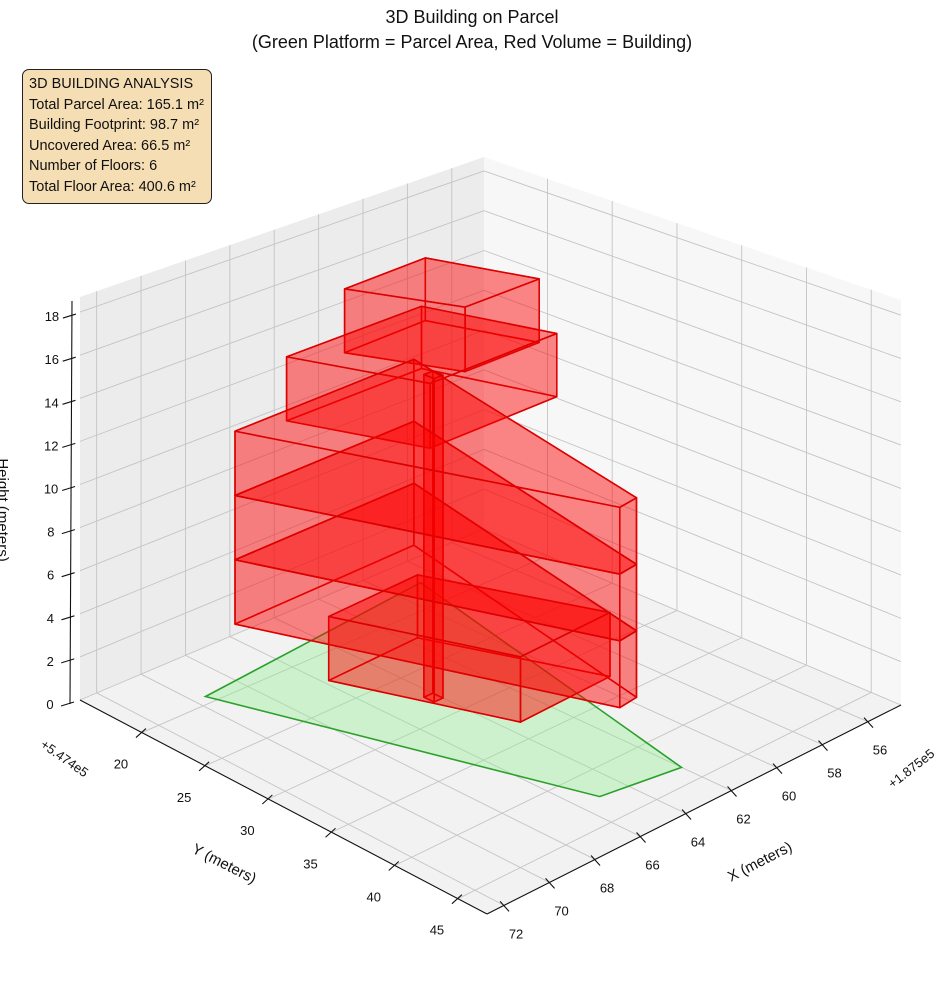 The width and height of the screenshot is (944, 992). I want to click on chart-title-line1: 3D Building on Parcel, so click(472, 17).